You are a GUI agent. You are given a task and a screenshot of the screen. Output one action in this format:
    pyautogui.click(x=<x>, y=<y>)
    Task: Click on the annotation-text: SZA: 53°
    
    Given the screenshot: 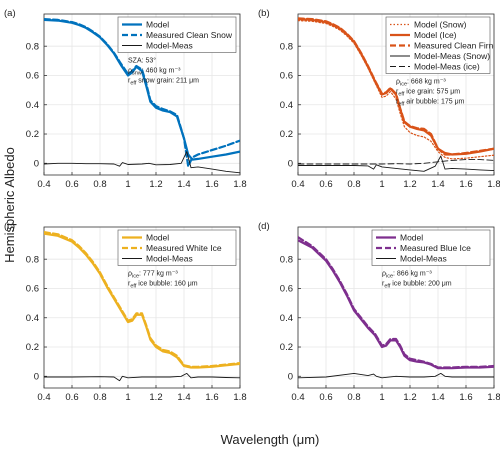 What is the action you would take?
    pyautogui.click(x=142, y=61)
    